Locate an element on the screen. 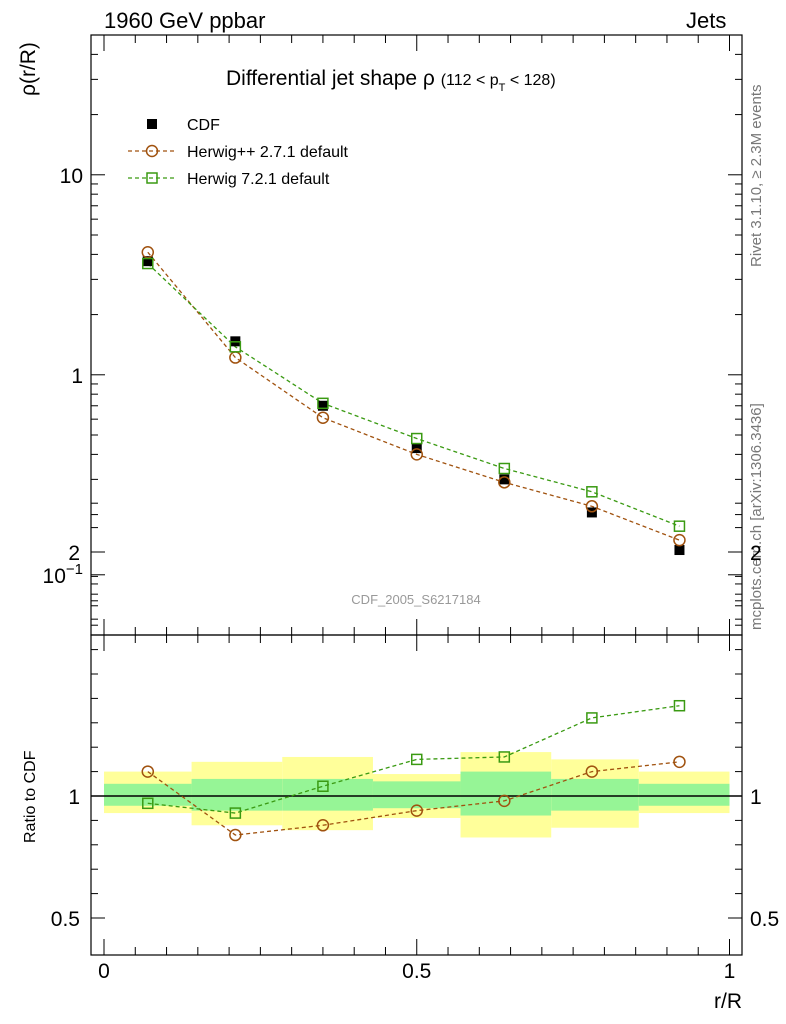  ratio-y-tick-label-left: 1 is located at coordinates (74, 797).